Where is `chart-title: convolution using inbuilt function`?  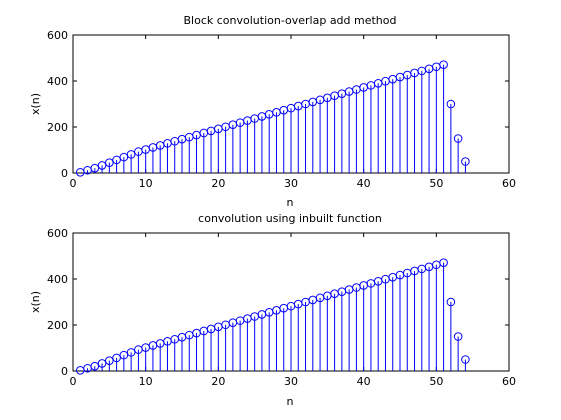 chart-title: convolution using inbuilt function is located at coordinates (290, 218).